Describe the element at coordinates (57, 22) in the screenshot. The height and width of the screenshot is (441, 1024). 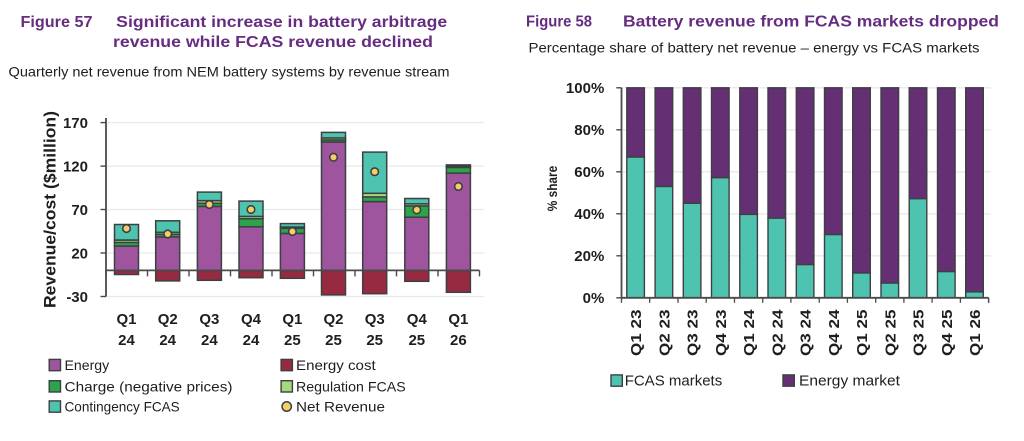
I see `svg-text: Figure 57` at that location.